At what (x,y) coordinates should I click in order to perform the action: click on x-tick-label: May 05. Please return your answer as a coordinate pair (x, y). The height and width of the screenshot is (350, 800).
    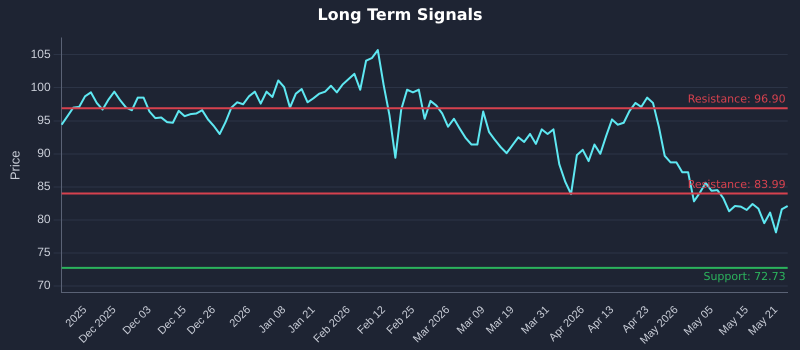
    Looking at the image, I should click on (699, 321).